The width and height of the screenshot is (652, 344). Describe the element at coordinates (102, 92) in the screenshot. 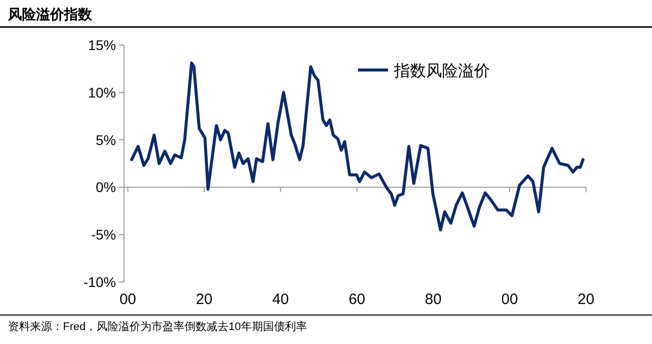

I see `y-tick-label: 10%` at that location.